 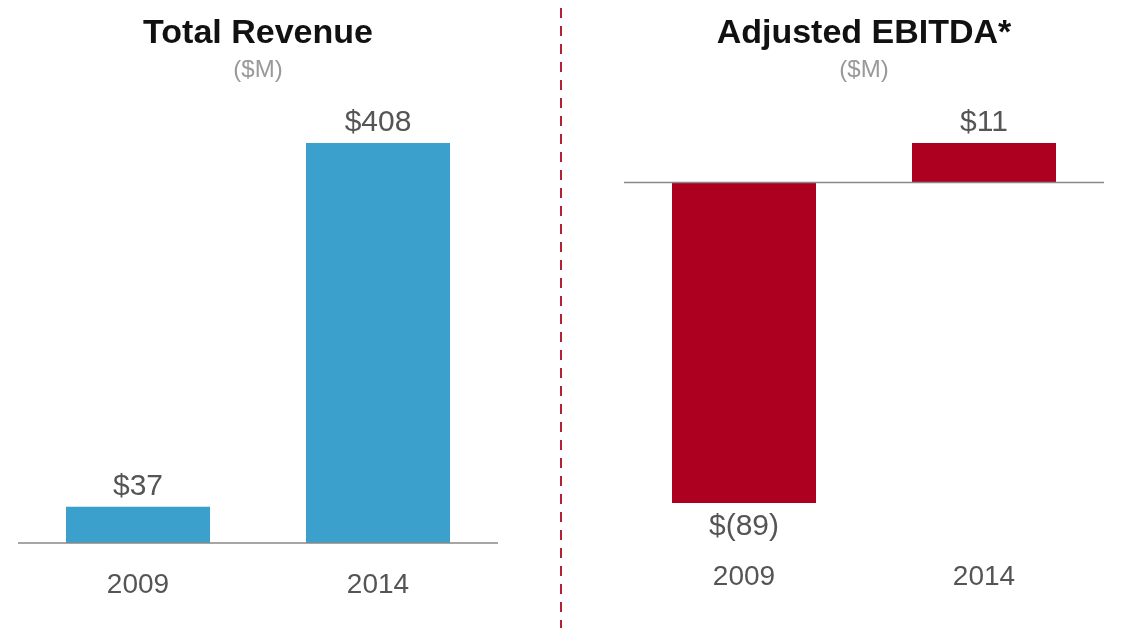 I want to click on data-label: $11, so click(x=984, y=120).